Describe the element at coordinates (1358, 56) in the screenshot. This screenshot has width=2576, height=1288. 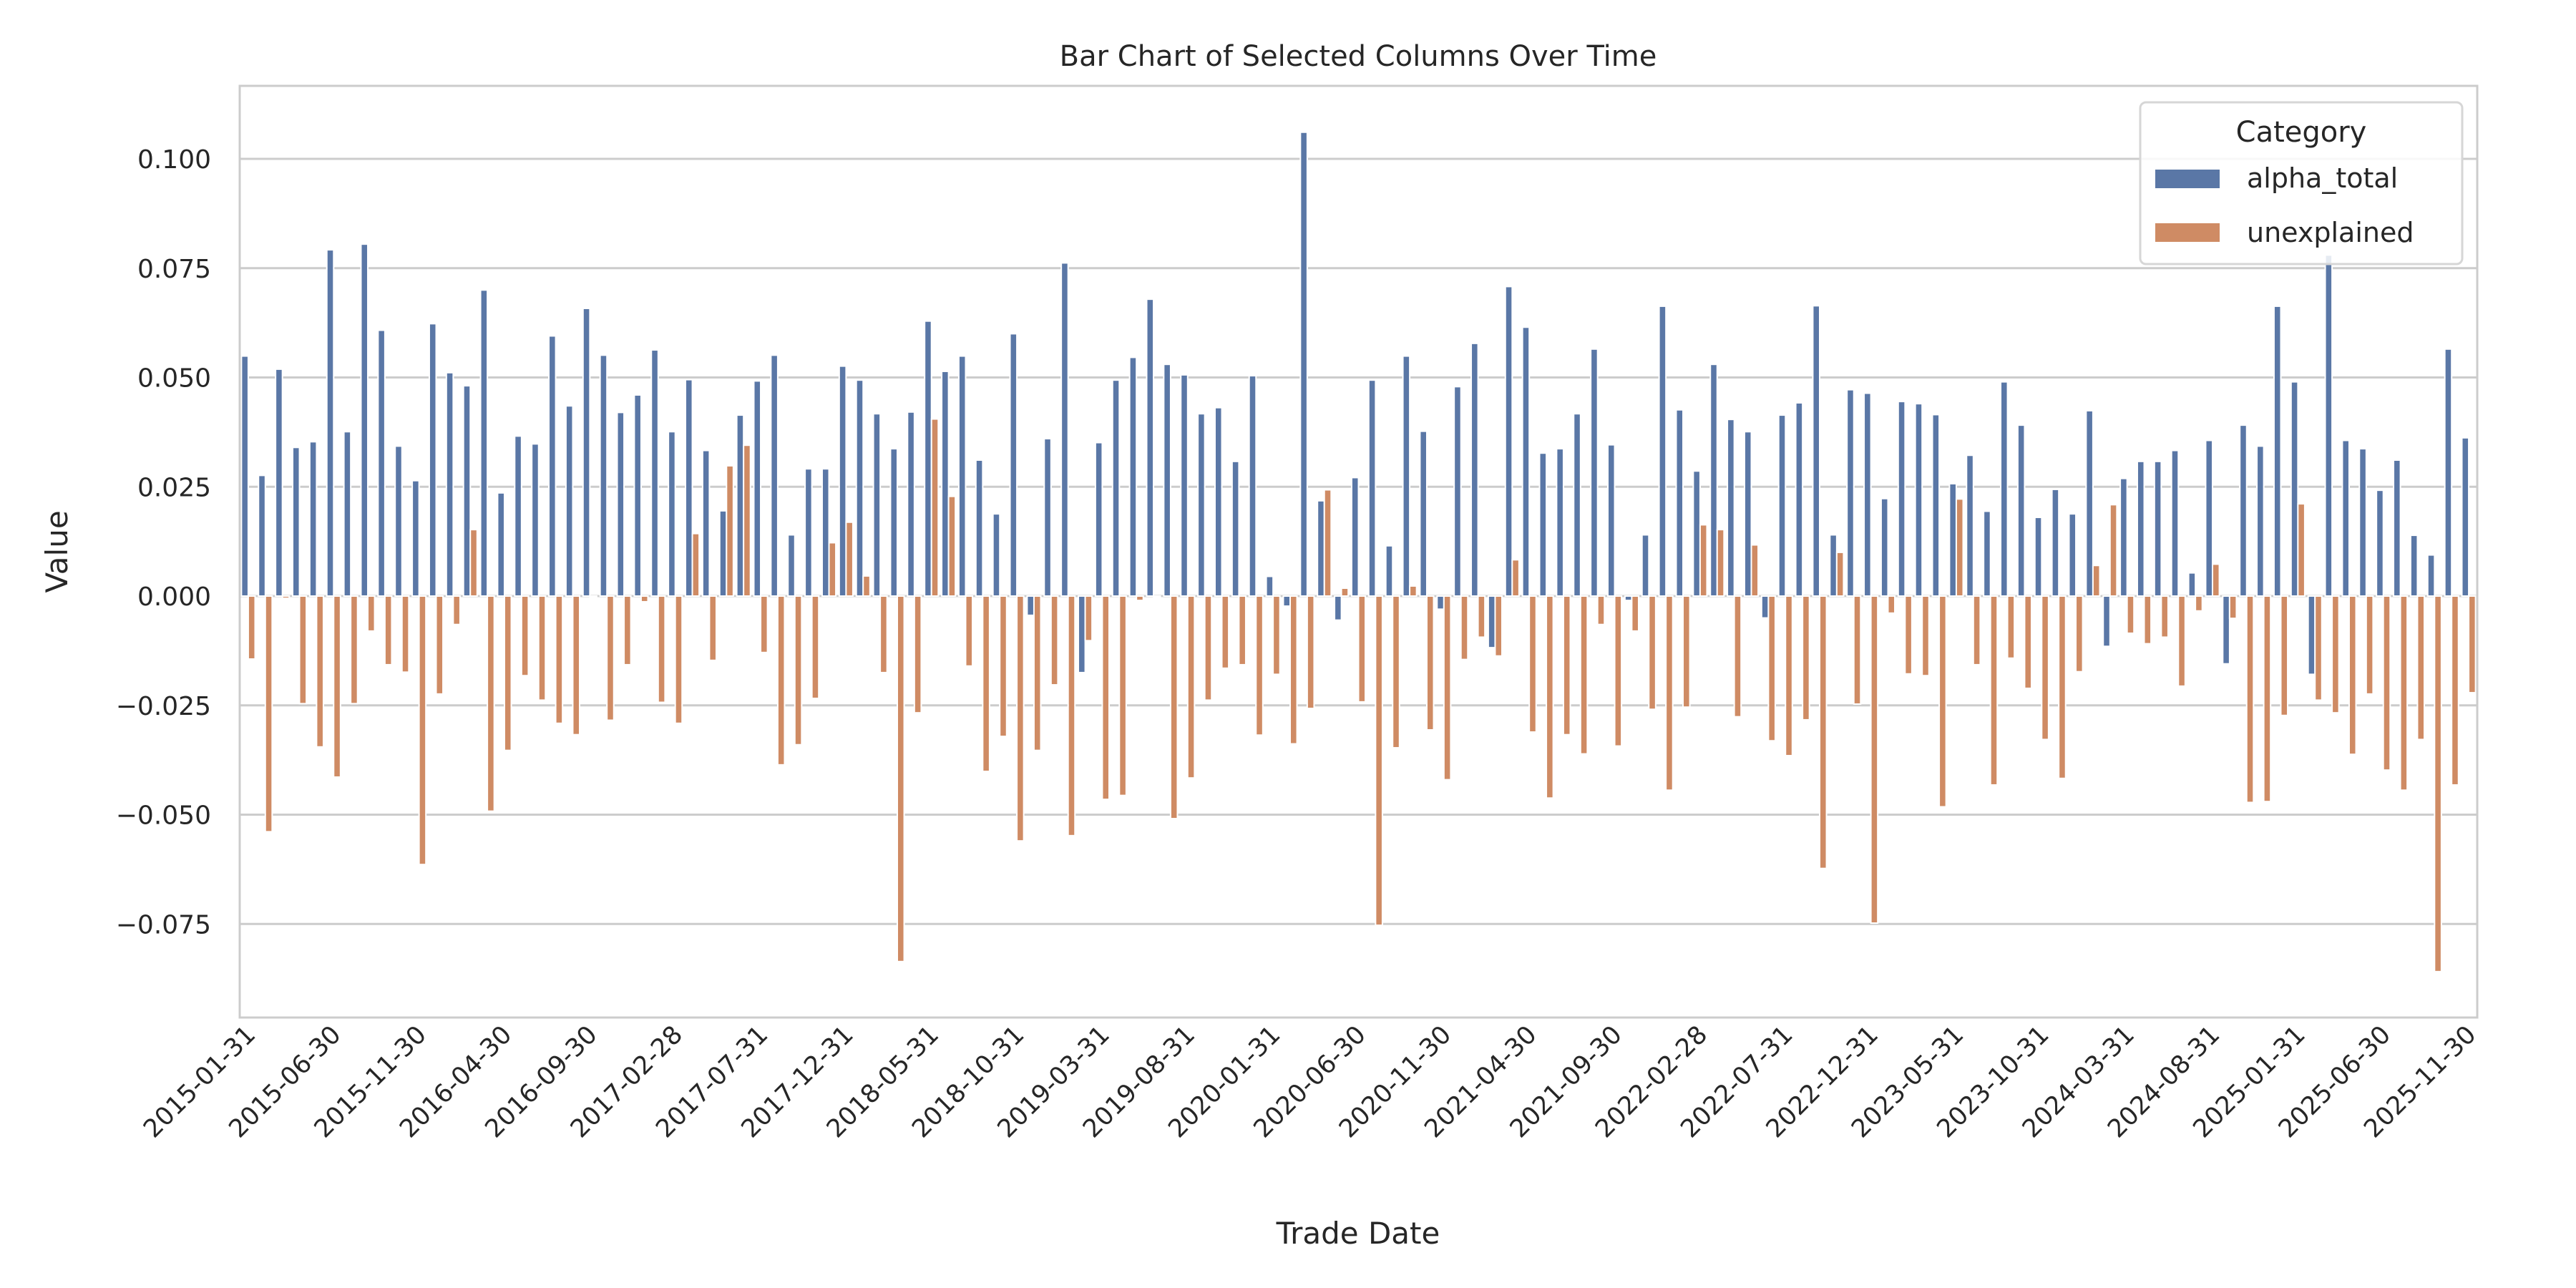
I see `chart-title: Bar Chart of Selected Columns Over Time` at that location.